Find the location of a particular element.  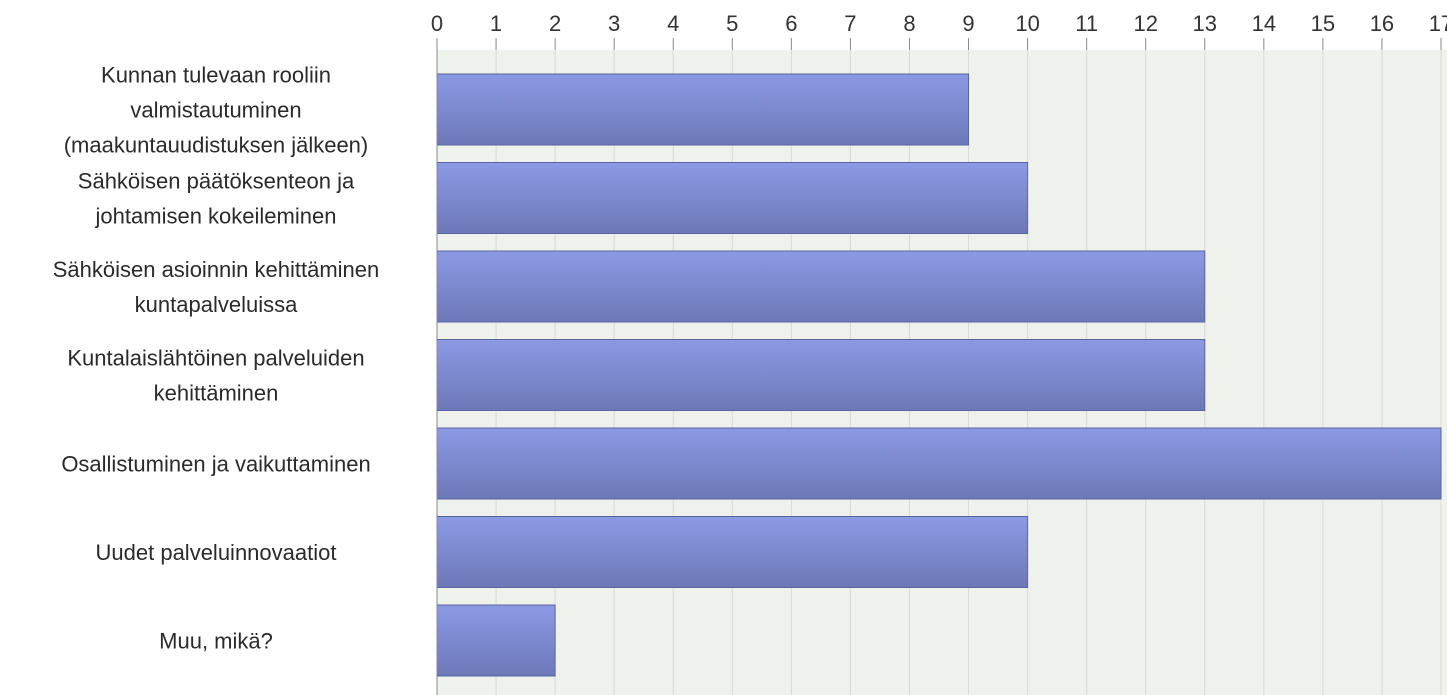

category-label-line: (maakuntauudistuksen jälkeen) is located at coordinates (216, 145).